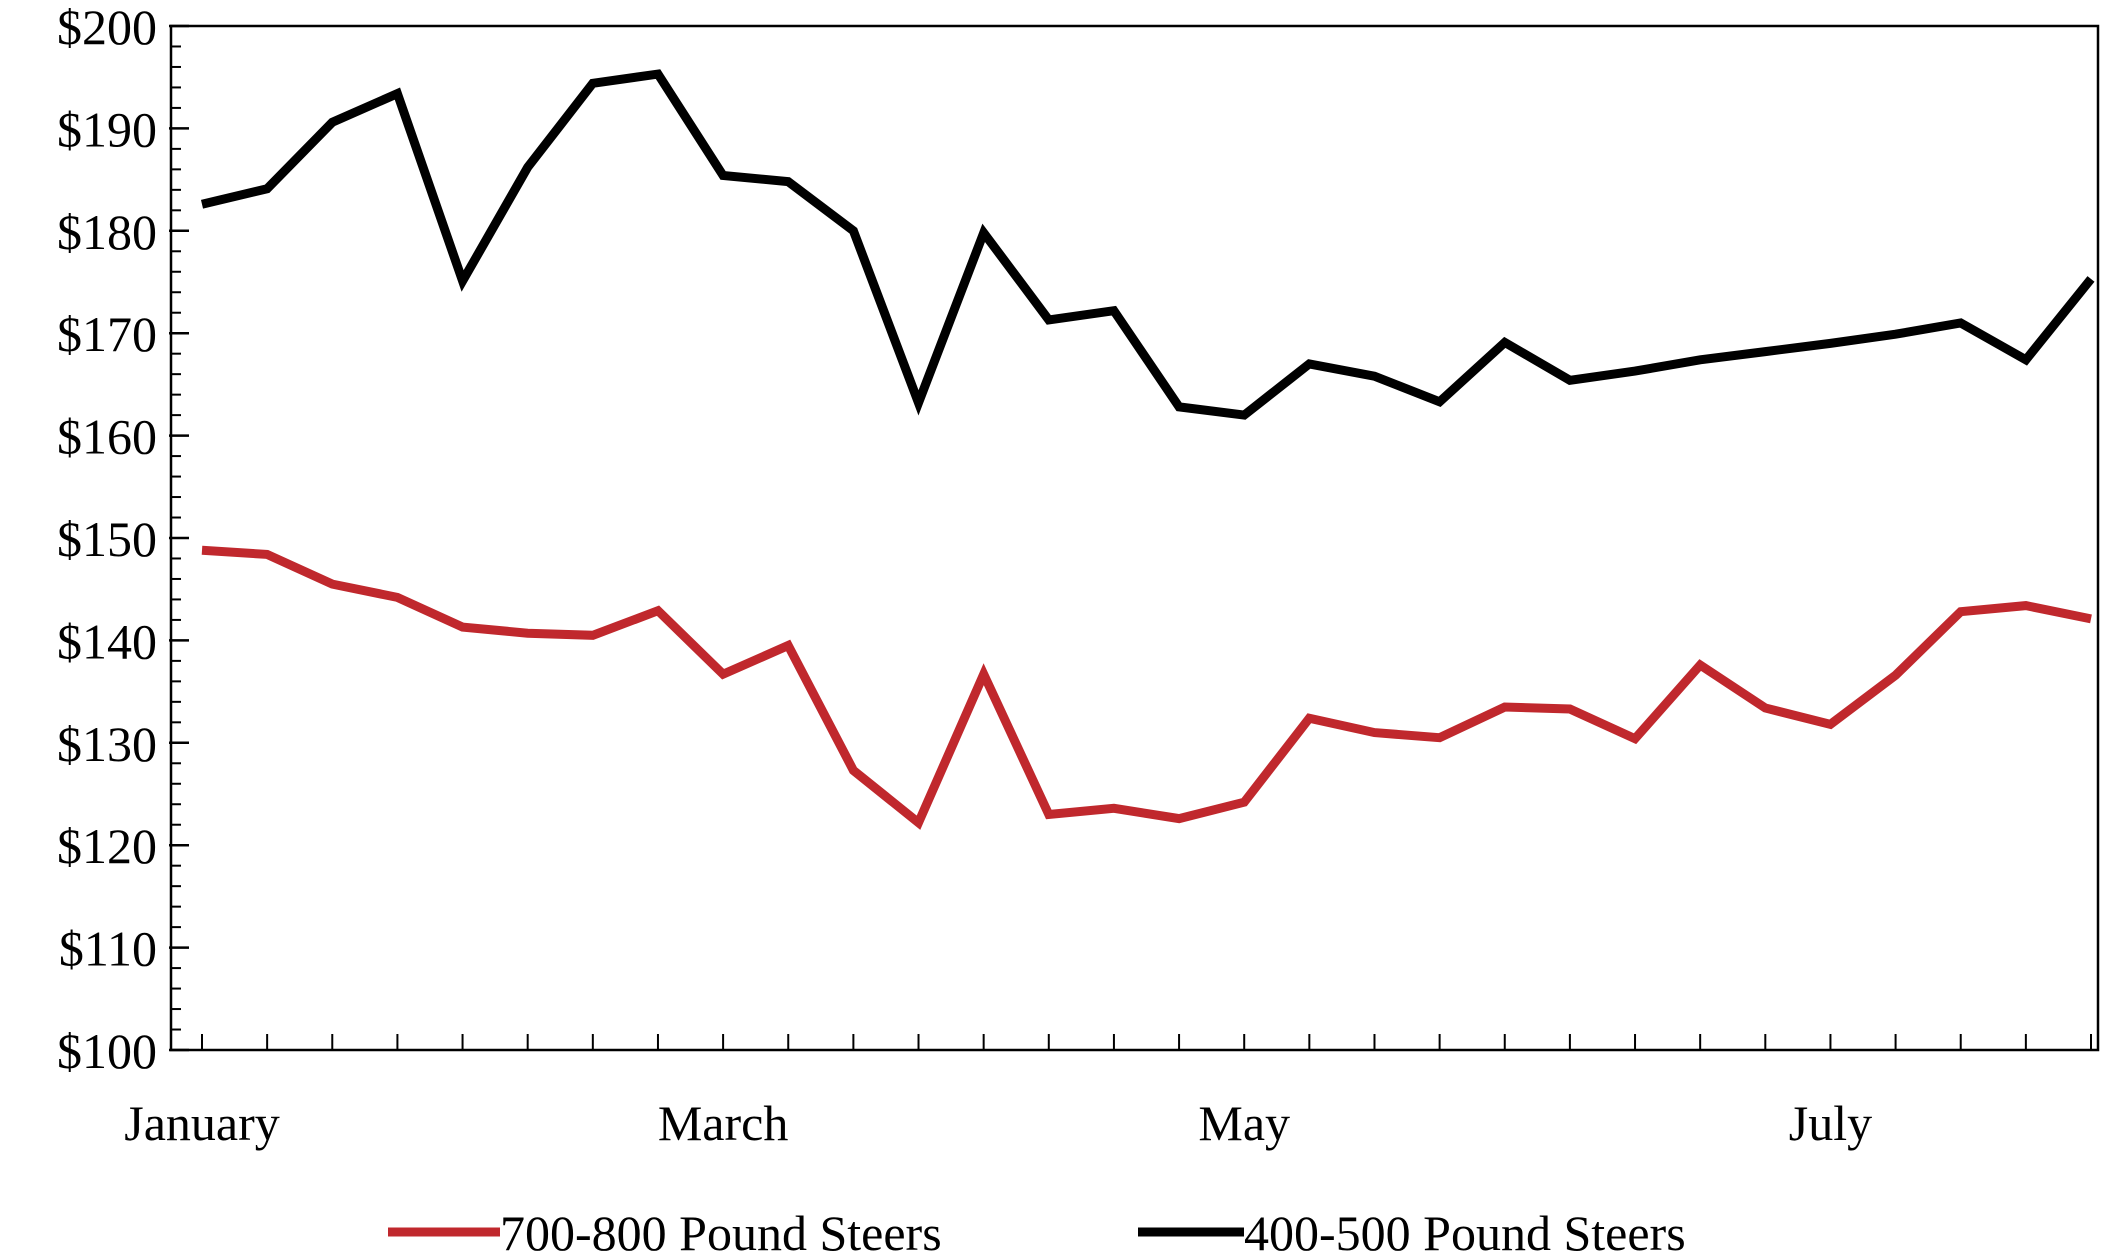  I want to click on y-tick-label: $190, so click(107, 129).